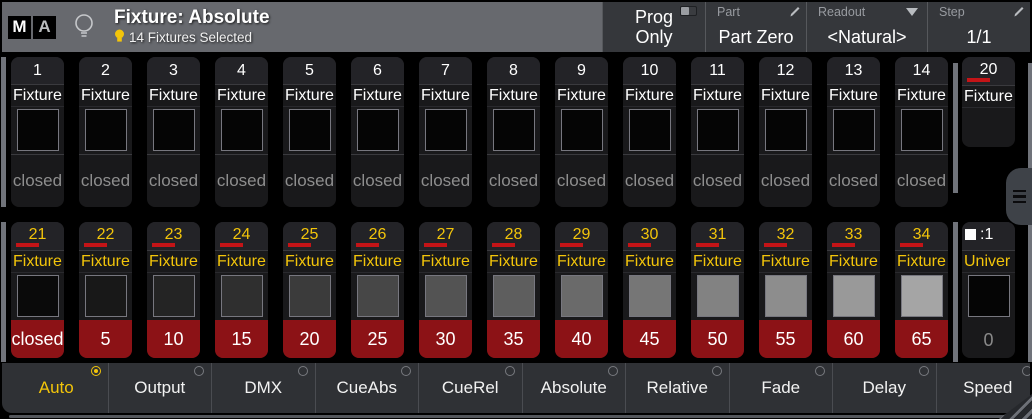  Describe the element at coordinates (988, 290) in the screenshot. I see `universe-cell: :1 Univer 0` at that location.